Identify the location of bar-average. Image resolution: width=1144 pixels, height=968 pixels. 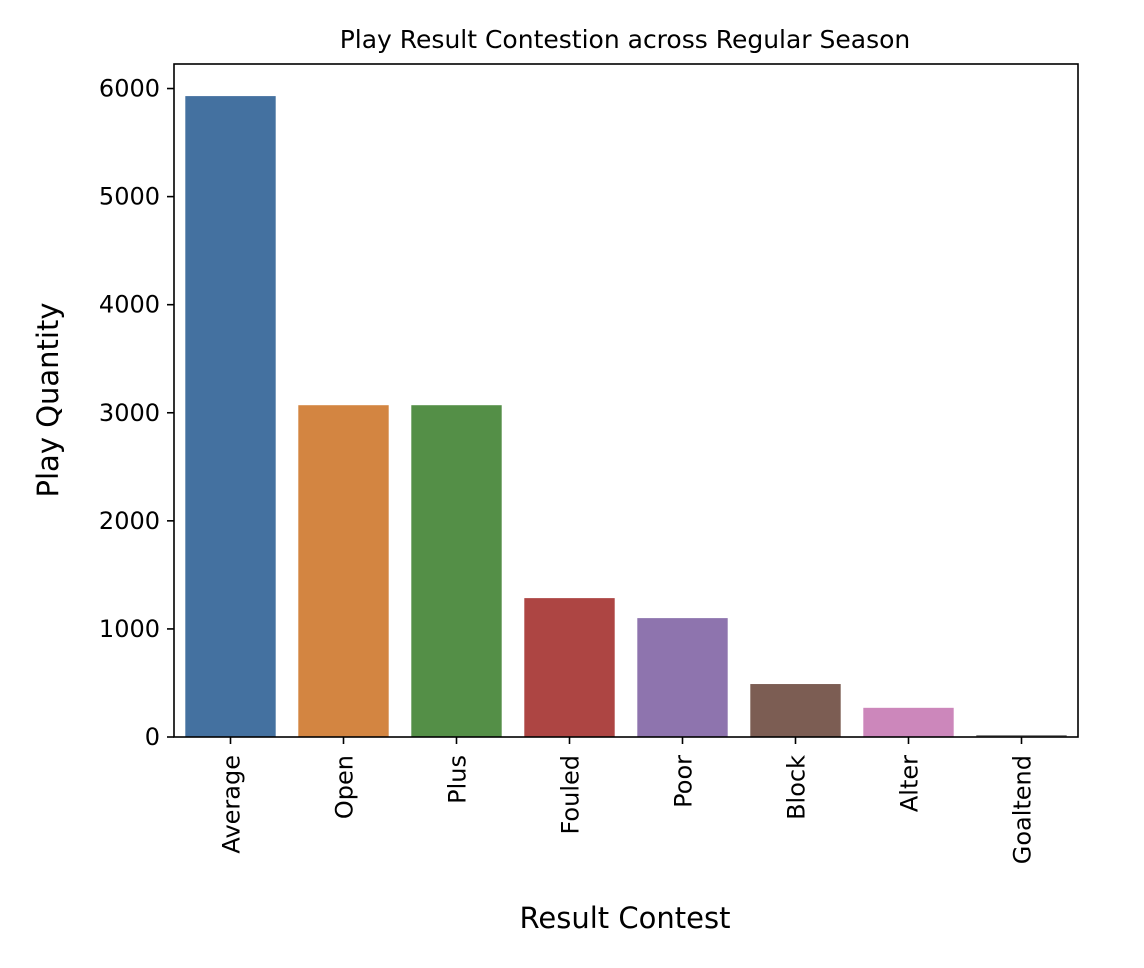
(230, 417).